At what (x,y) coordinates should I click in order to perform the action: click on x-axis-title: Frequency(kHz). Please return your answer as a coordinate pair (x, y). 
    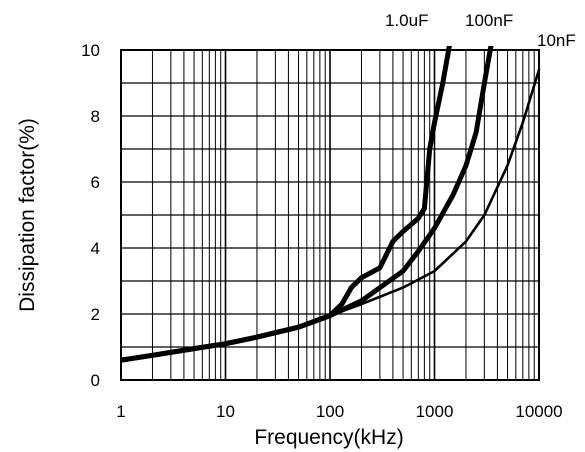
    Looking at the image, I should click on (328, 437).